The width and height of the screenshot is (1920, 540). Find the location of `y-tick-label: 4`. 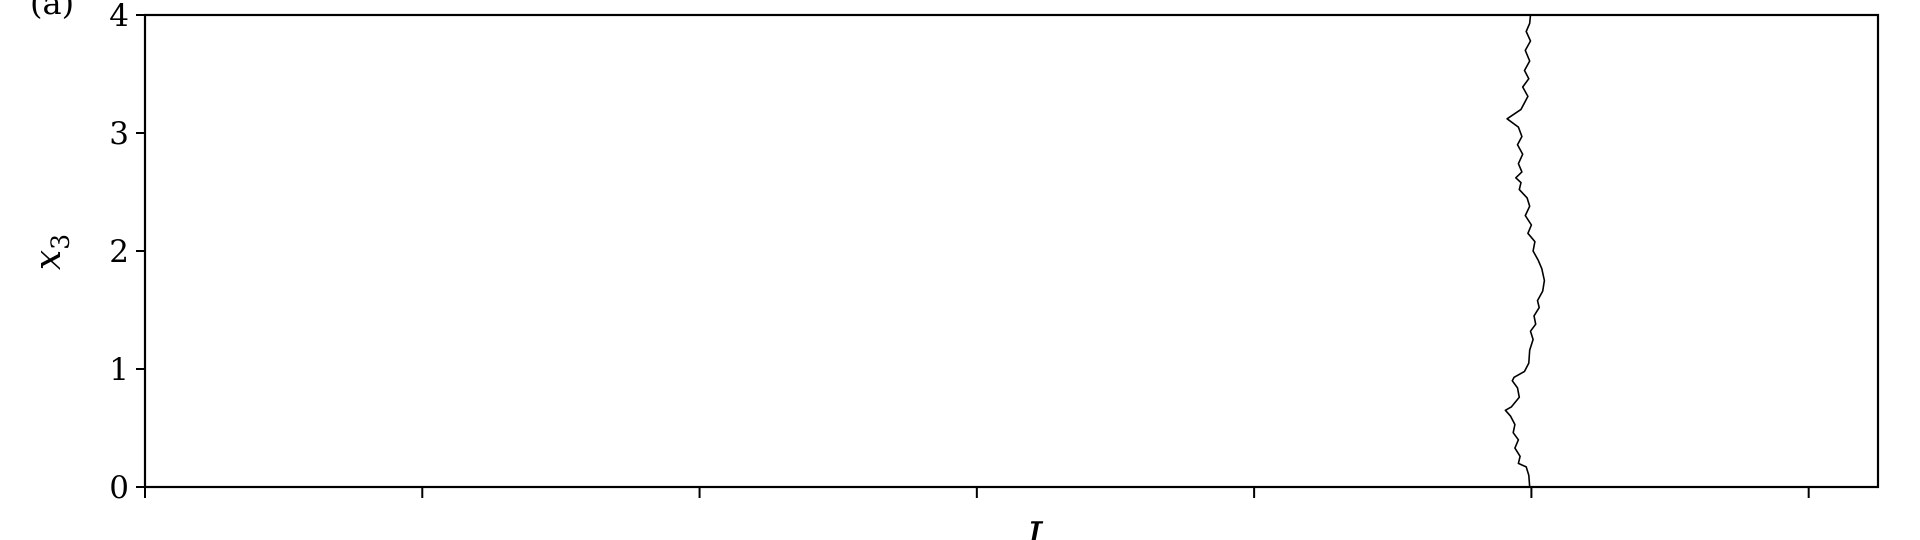

y-tick-label: 4 is located at coordinates (119, 17).